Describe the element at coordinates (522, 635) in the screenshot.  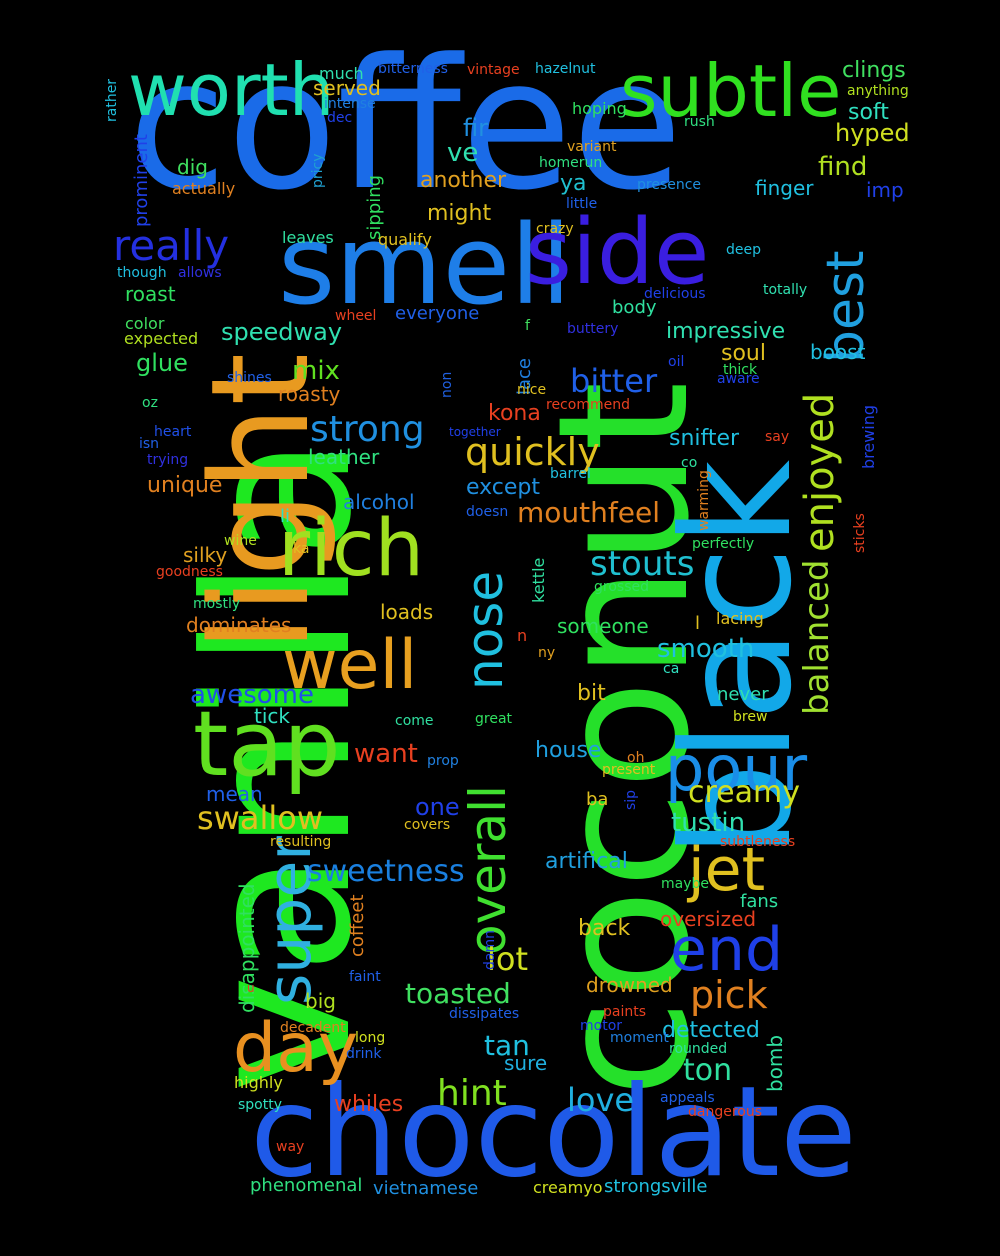
I see `word-n: n` at that location.